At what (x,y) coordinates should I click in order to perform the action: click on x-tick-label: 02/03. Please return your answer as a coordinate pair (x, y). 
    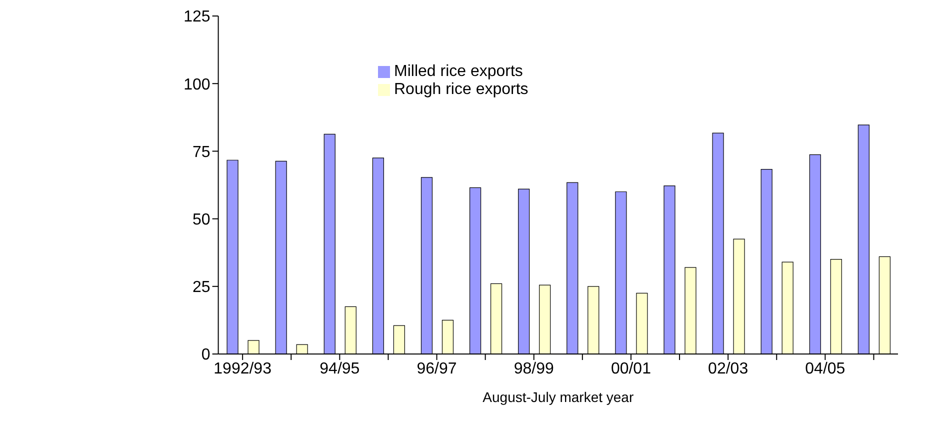
    Looking at the image, I should click on (728, 369).